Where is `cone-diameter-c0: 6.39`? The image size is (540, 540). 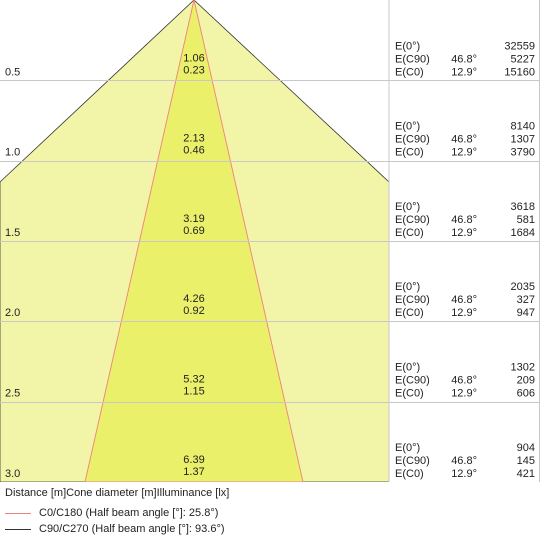
cone-diameter-c0: 6.39 is located at coordinates (193, 460).